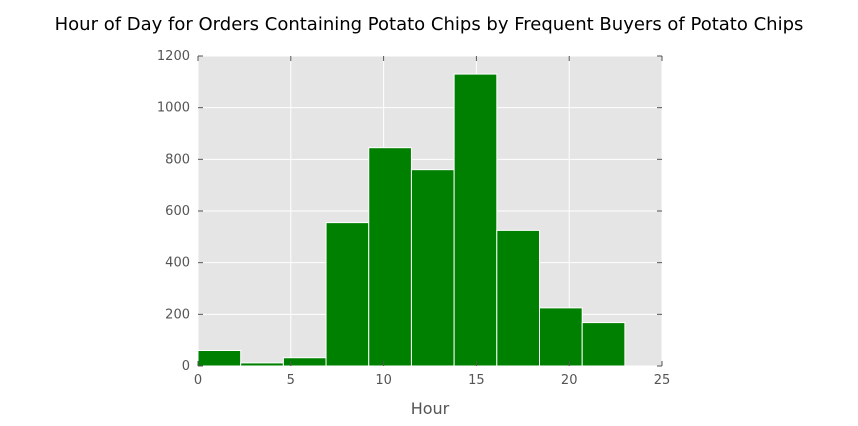  I want to click on y-tick-label: 200, so click(177, 314).